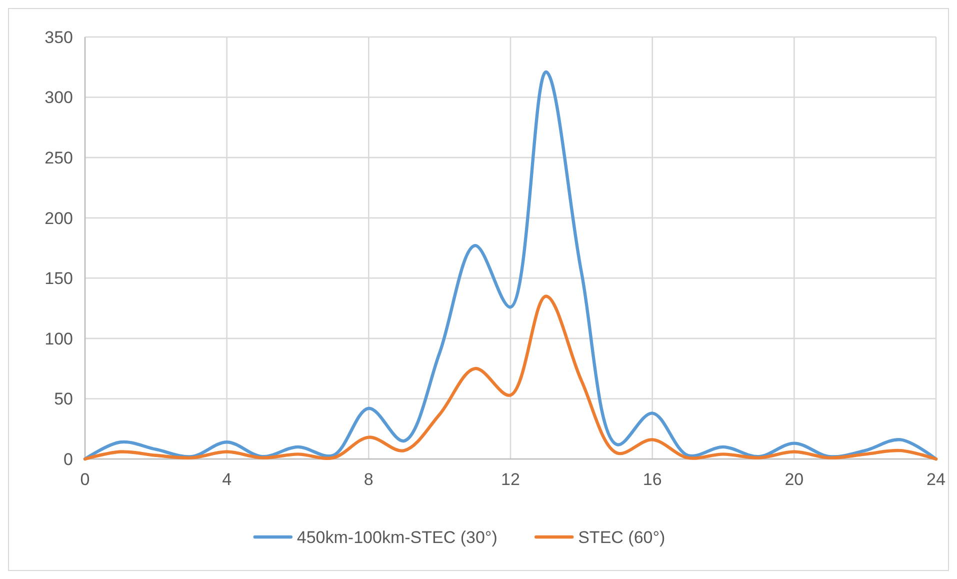 The image size is (957, 579). Describe the element at coordinates (652, 479) in the screenshot. I see `x-tick-label: 16` at that location.